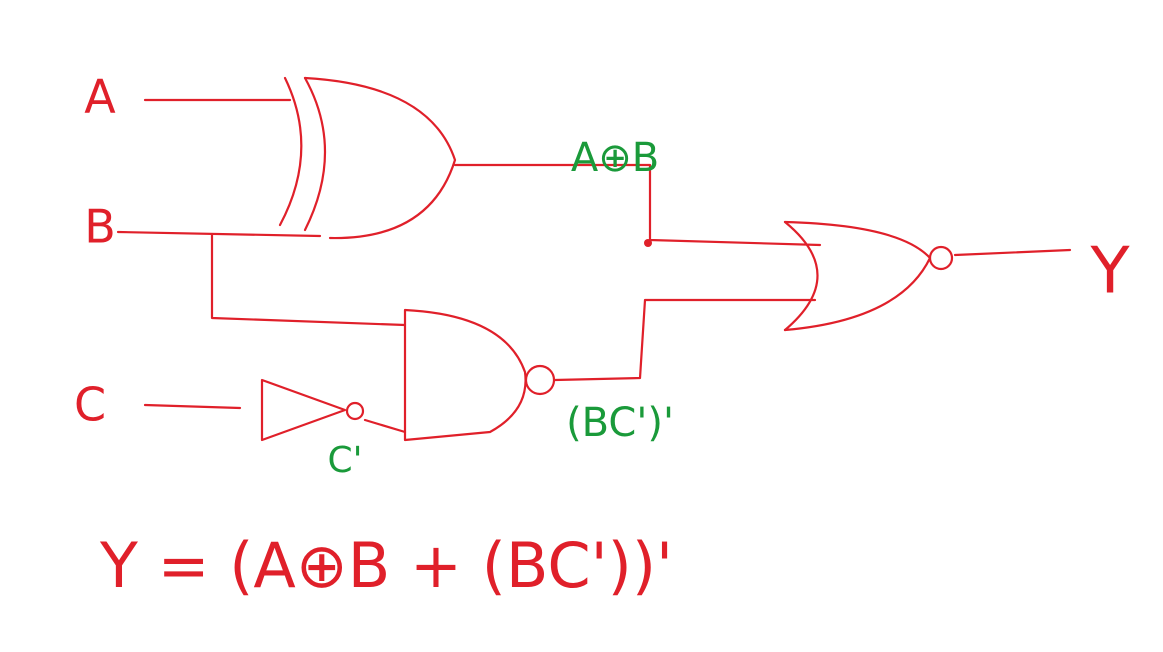 The image size is (1163, 652). I want to click on nor-gate, so click(799, 276).